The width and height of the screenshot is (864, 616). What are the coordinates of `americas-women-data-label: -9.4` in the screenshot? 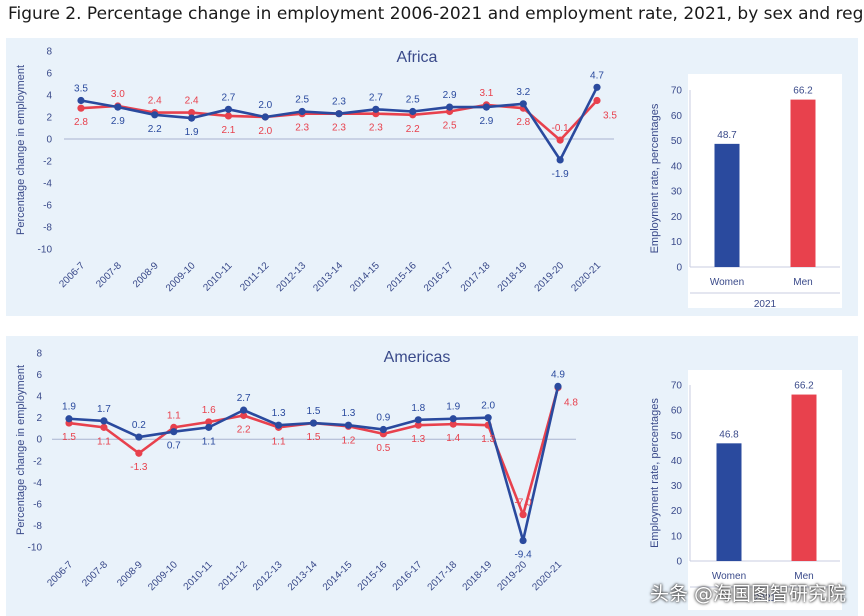 It's located at (523, 555).